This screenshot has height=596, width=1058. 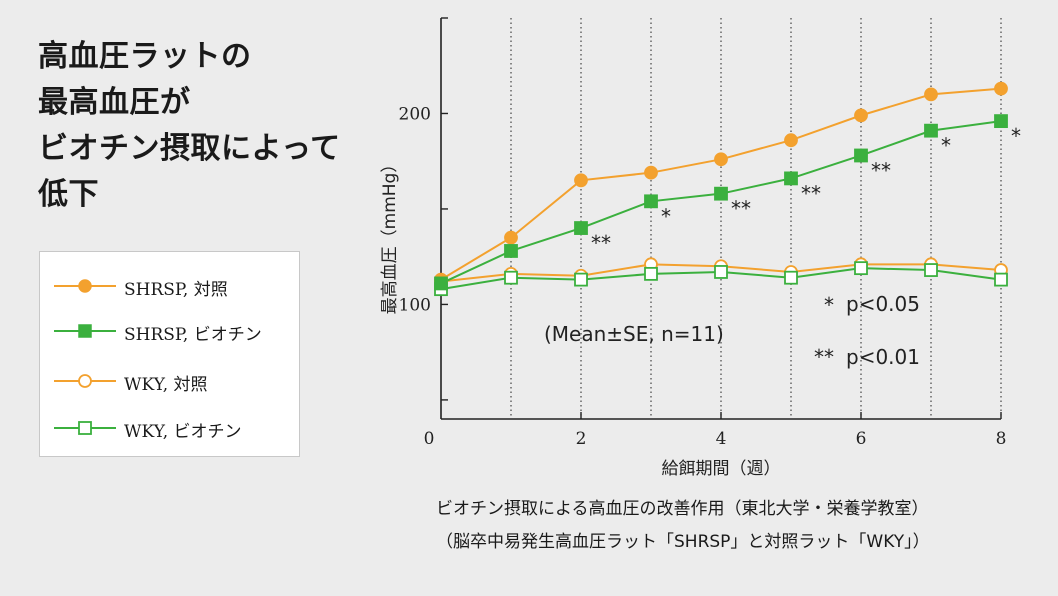 I want to click on legend-marker-filled-square-icon, so click(x=85, y=331).